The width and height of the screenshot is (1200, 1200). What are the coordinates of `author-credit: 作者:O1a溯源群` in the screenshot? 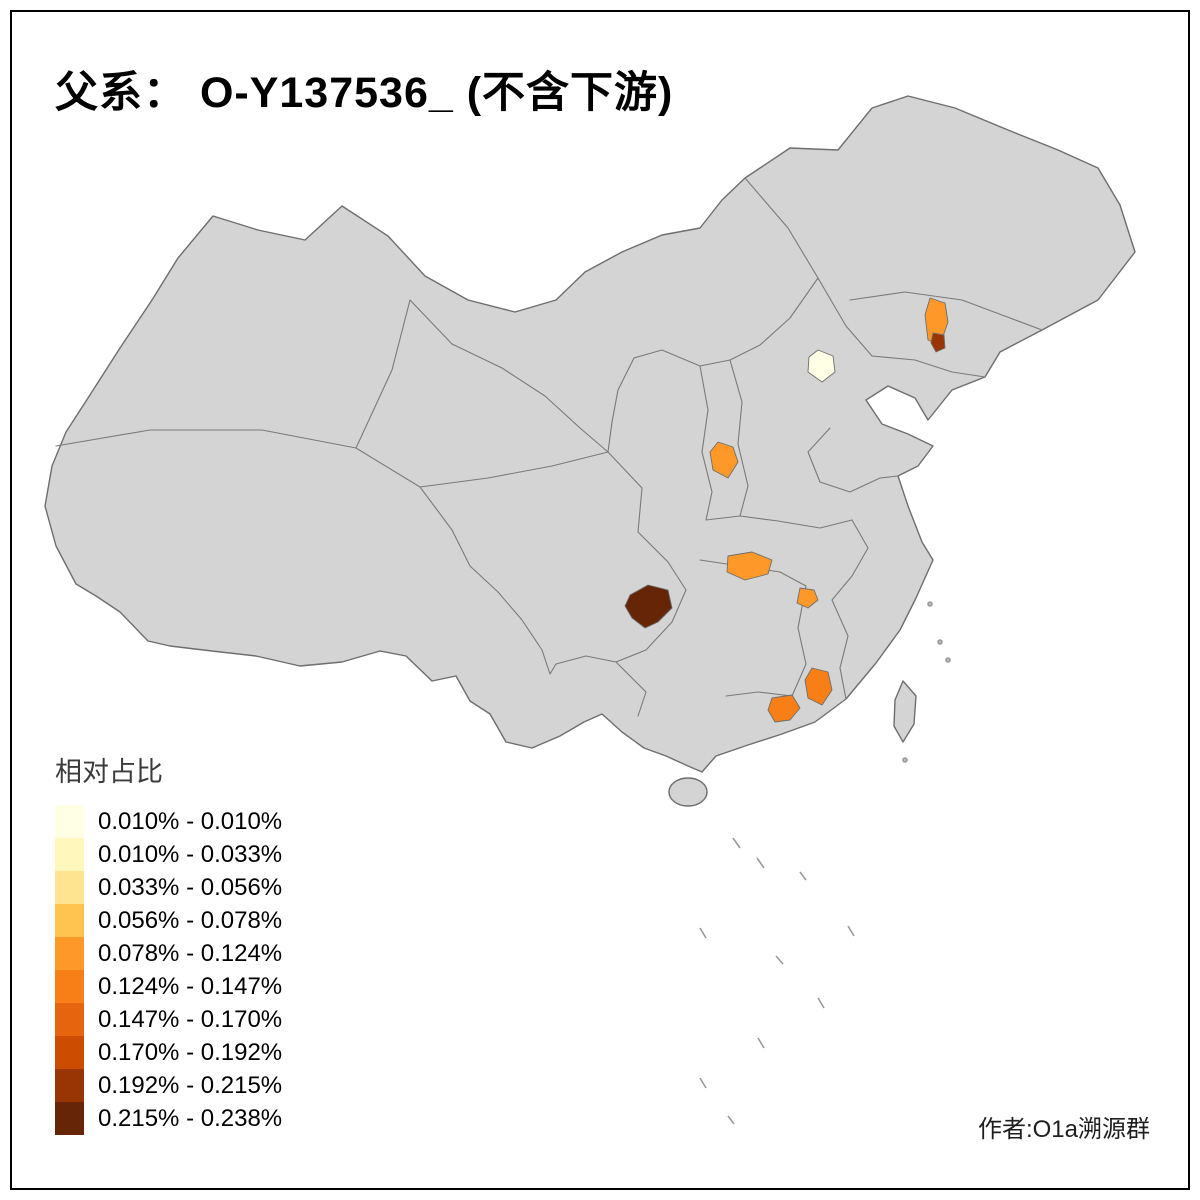 It's located at (1063, 1129).